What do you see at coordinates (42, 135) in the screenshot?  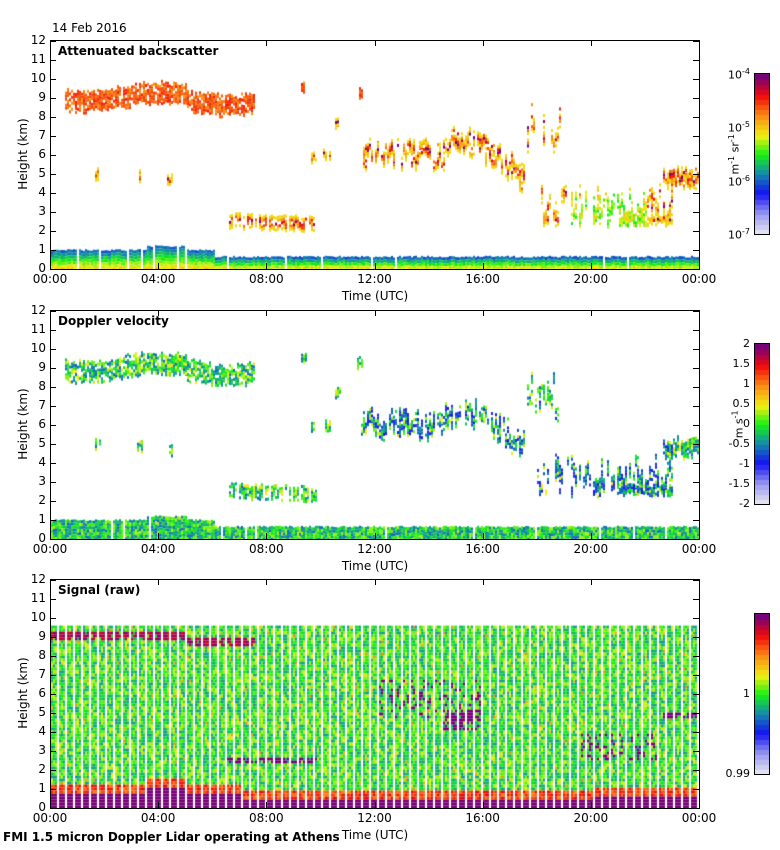 I see `y-tick-label: 7` at bounding box center [42, 135].